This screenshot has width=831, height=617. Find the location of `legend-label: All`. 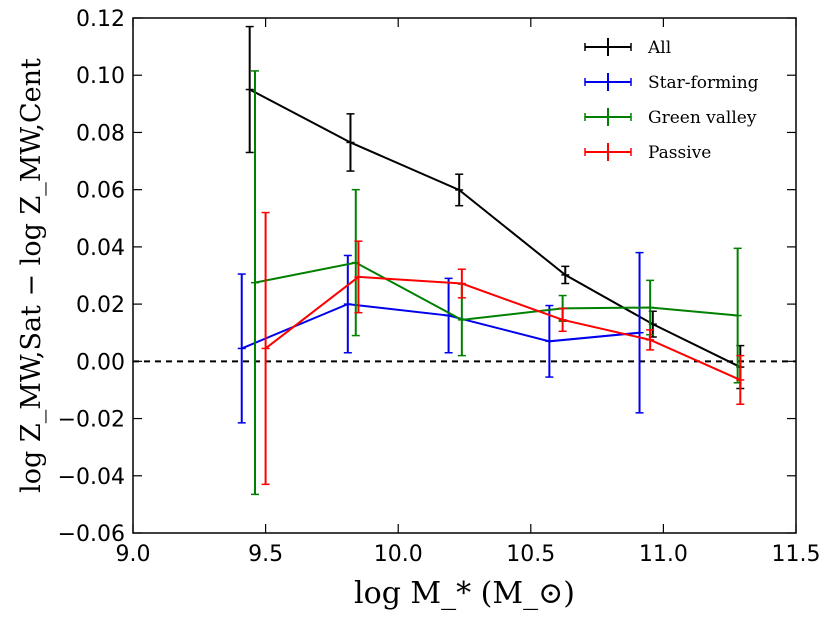

legend-label: All is located at coordinates (659, 48).